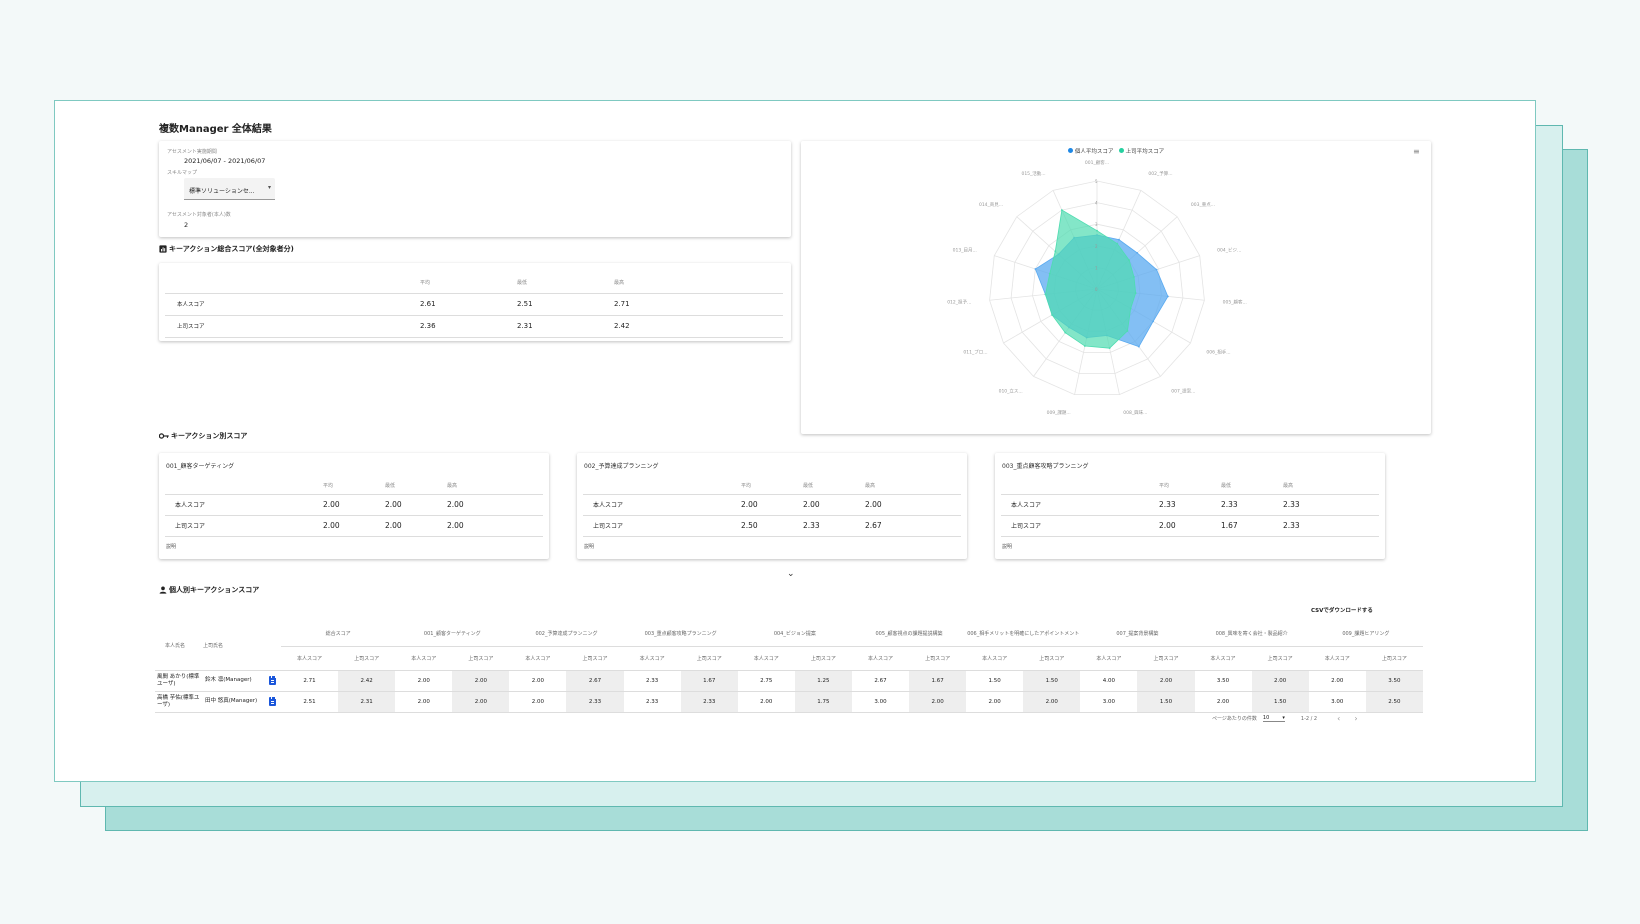 The image size is (1640, 924). What do you see at coordinates (794, 634) in the screenshot?
I see `group-header: 004_ビジョン提案` at bounding box center [794, 634].